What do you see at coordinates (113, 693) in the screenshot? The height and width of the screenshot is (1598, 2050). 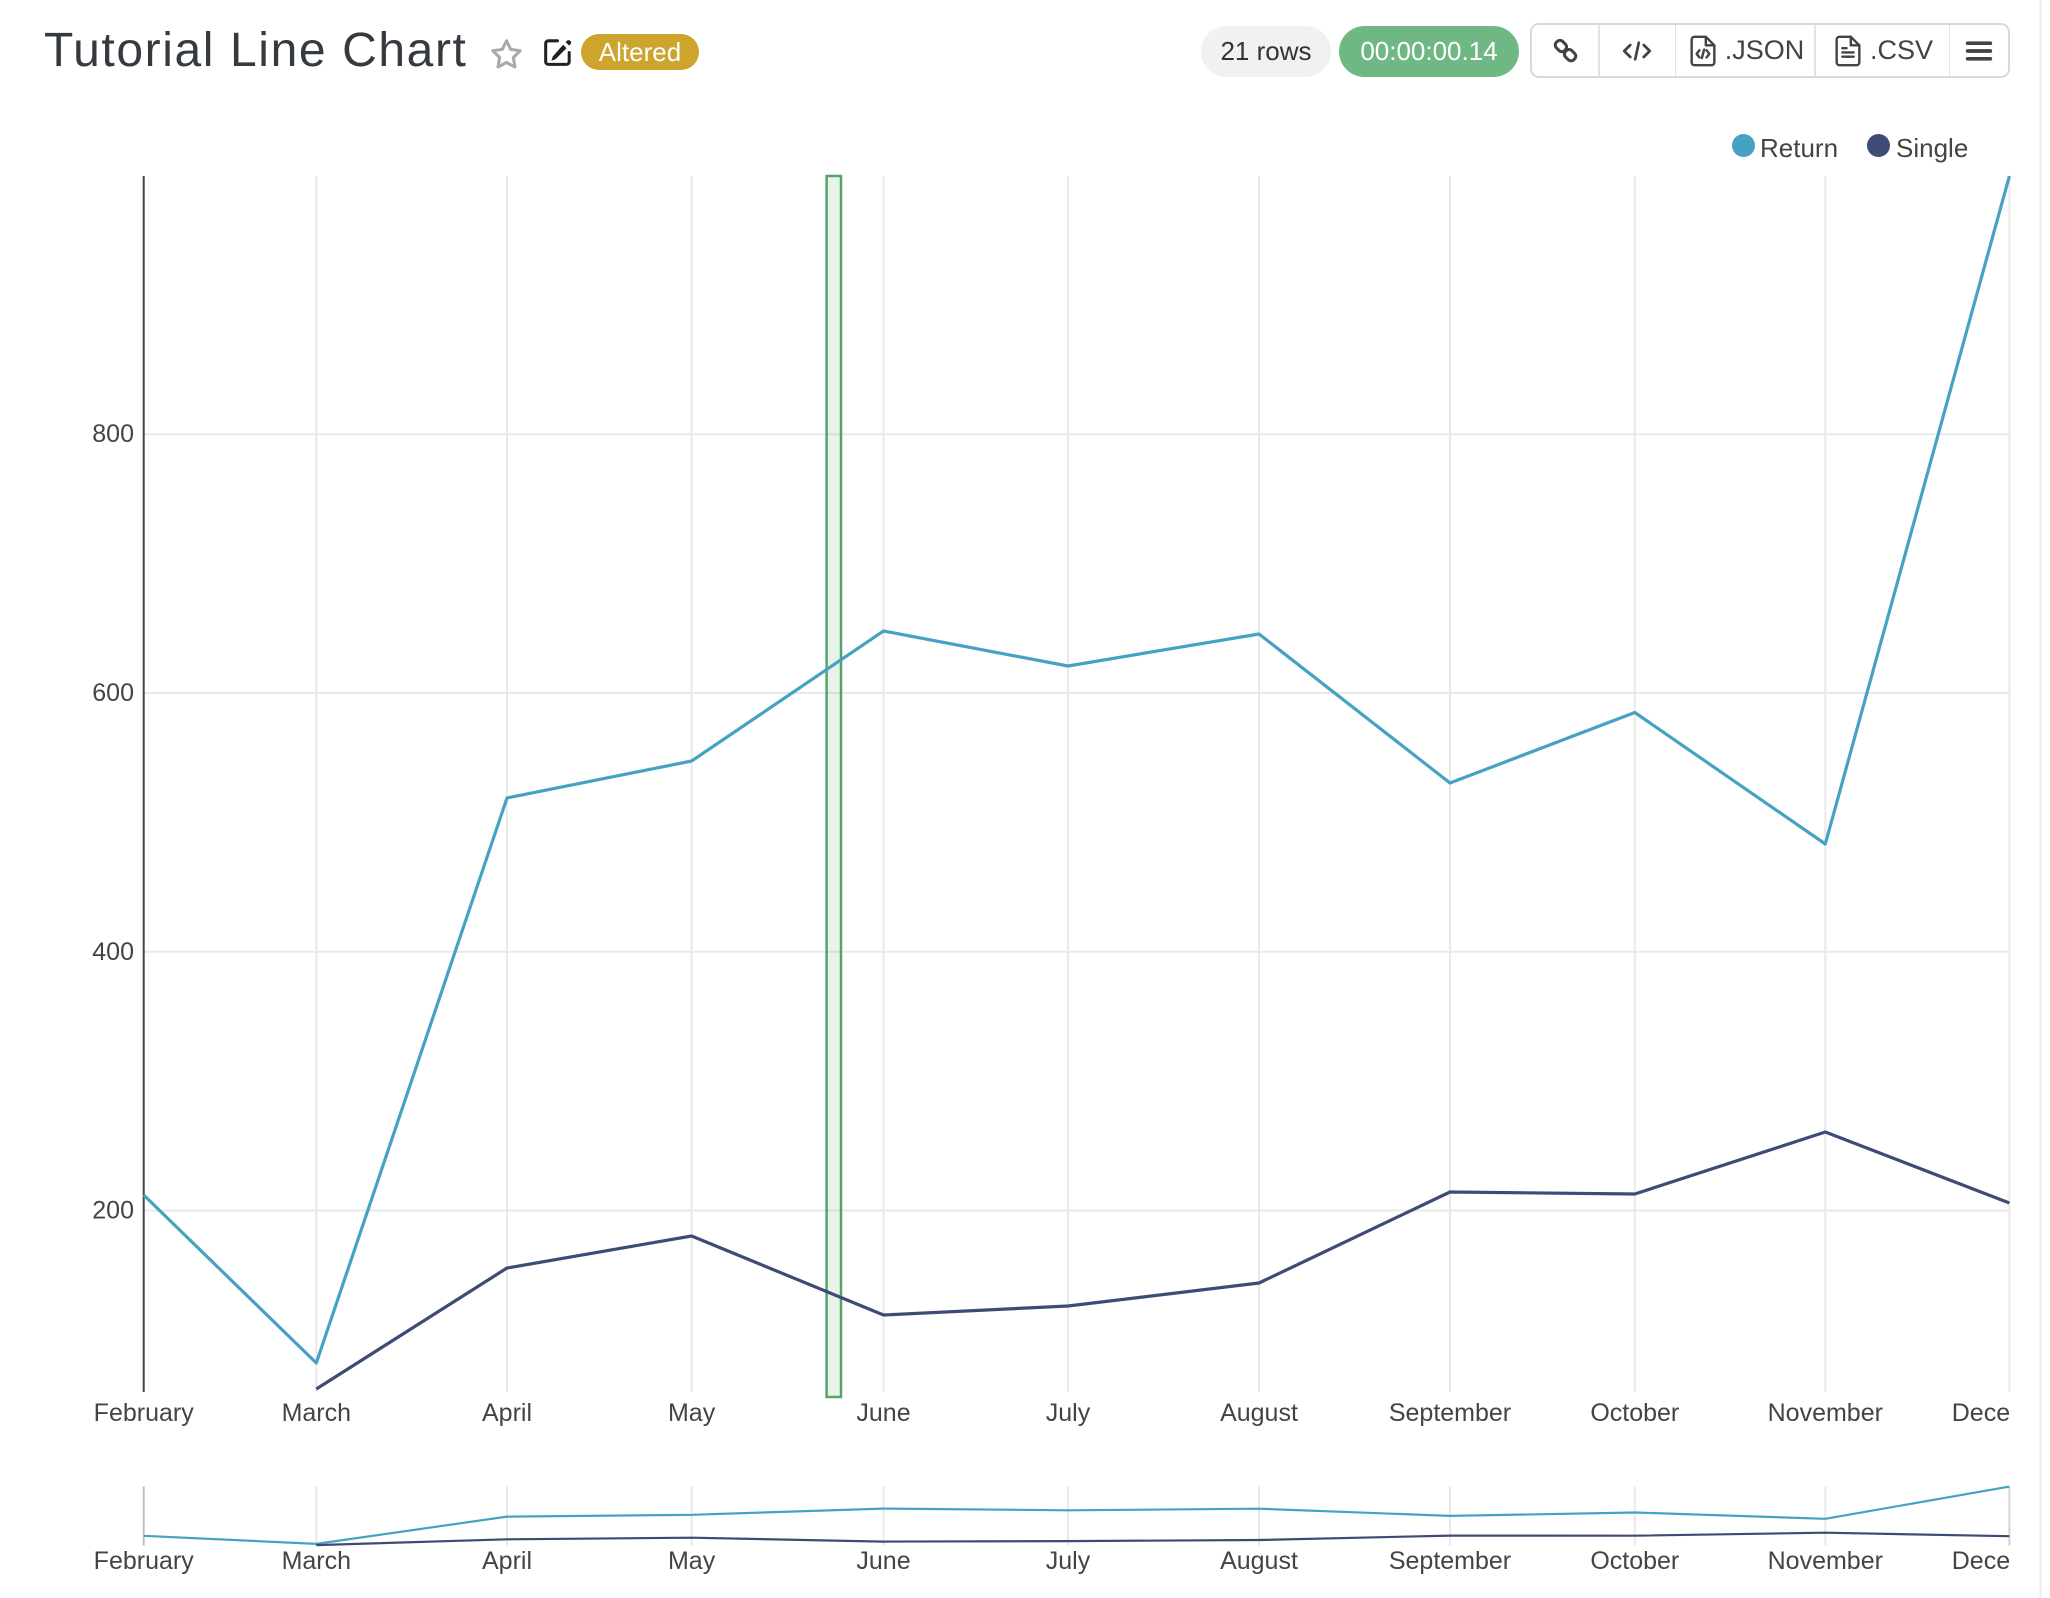 I see `svg-text: 600` at bounding box center [113, 693].